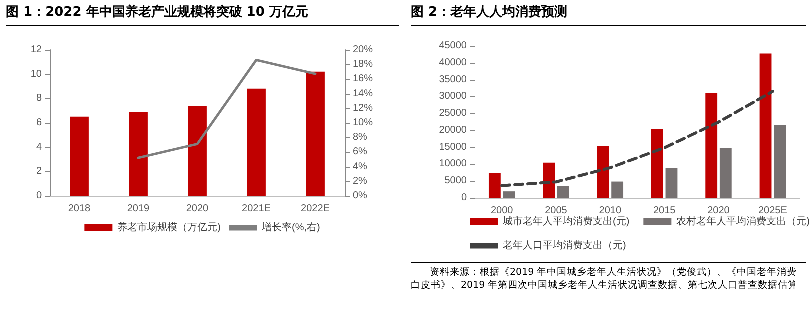  Describe the element at coordinates (456, 181) in the screenshot. I see `y-tick-label: 5000` at that location.